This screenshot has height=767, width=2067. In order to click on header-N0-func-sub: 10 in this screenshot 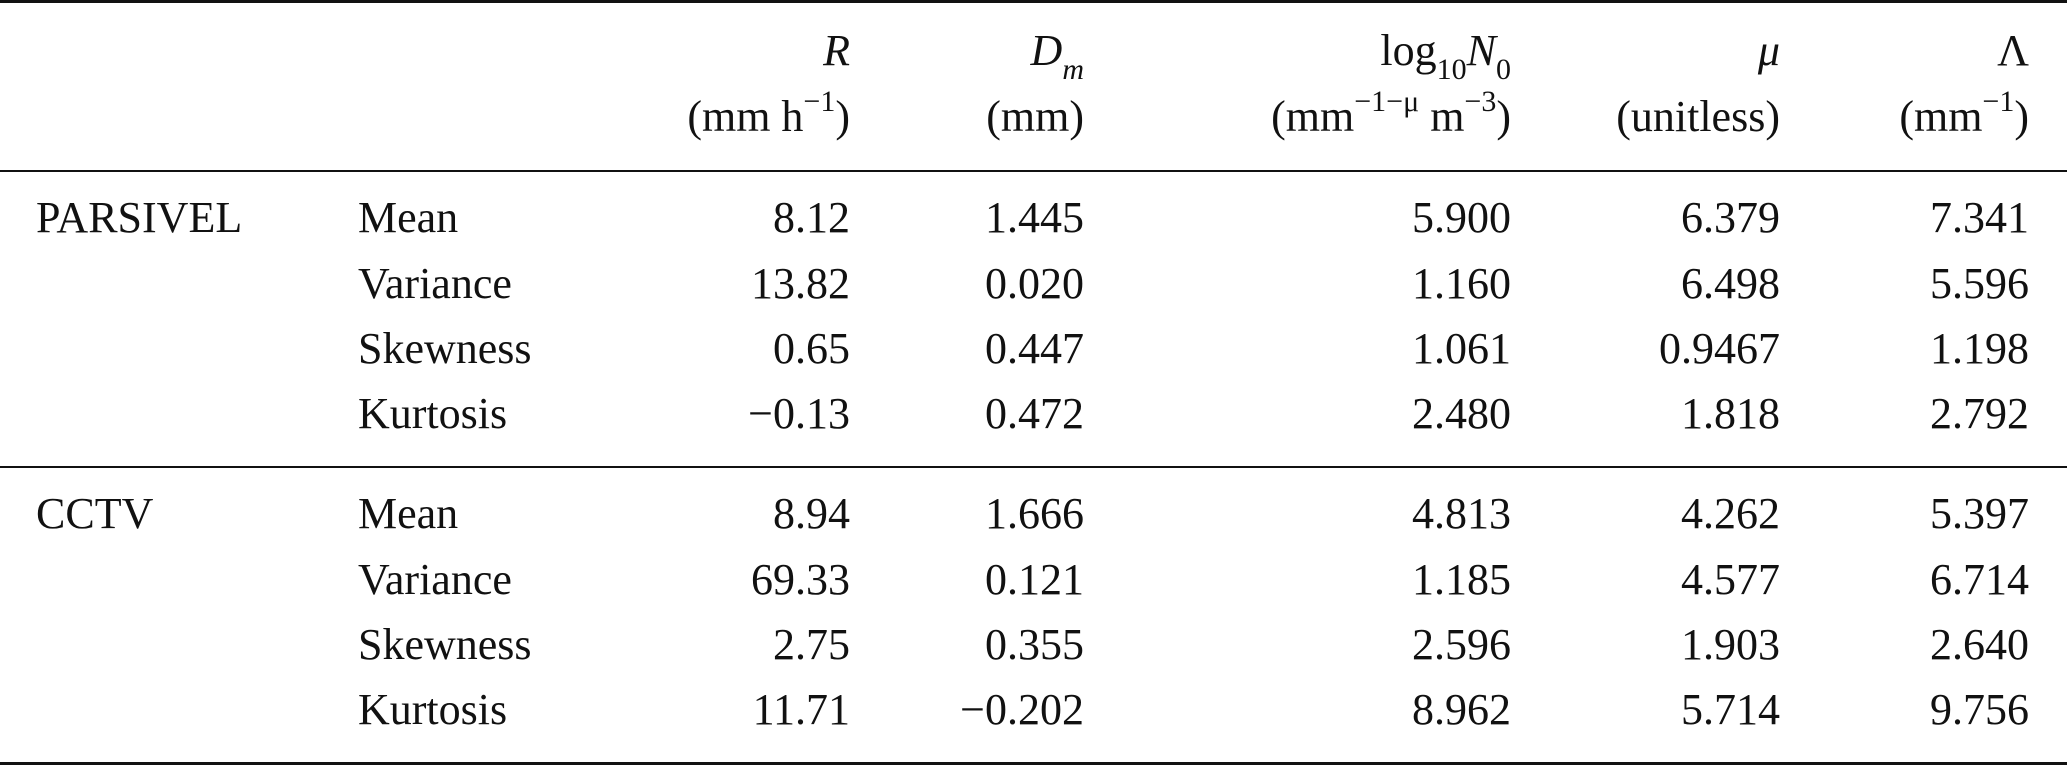, I will do `click(1451, 69)`.